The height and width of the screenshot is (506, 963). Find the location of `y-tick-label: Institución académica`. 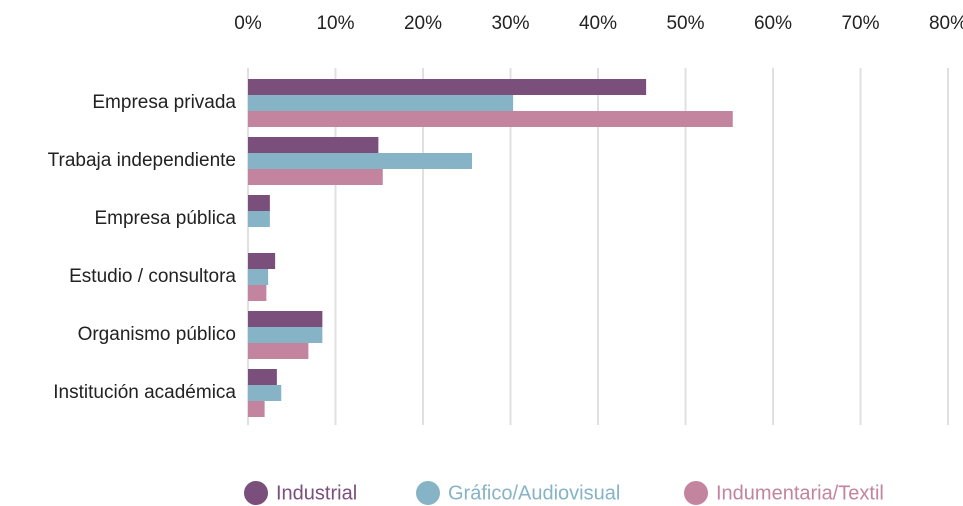

y-tick-label: Institución académica is located at coordinates (144, 392).